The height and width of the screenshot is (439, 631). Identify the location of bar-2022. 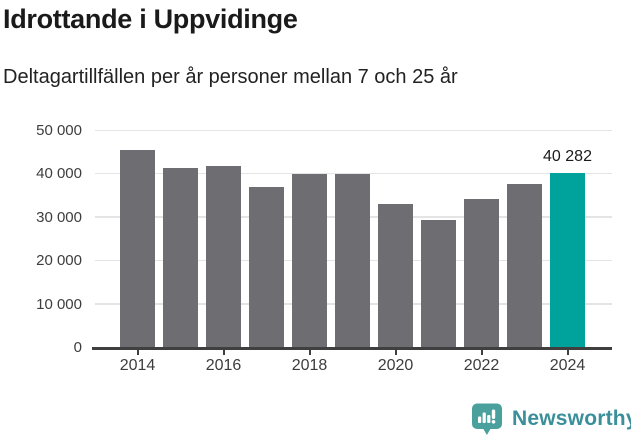
(481, 273).